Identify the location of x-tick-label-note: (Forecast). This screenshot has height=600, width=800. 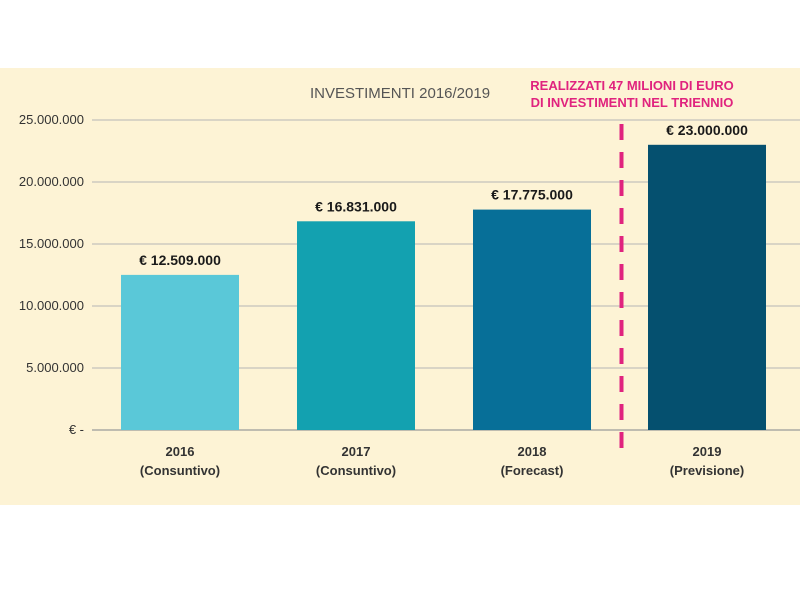
(532, 470).